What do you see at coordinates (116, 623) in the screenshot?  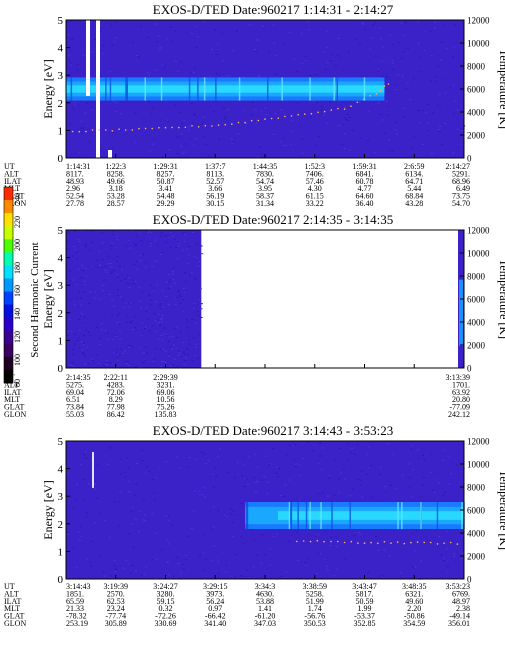 I see `orbit-cell: 305.89` at bounding box center [116, 623].